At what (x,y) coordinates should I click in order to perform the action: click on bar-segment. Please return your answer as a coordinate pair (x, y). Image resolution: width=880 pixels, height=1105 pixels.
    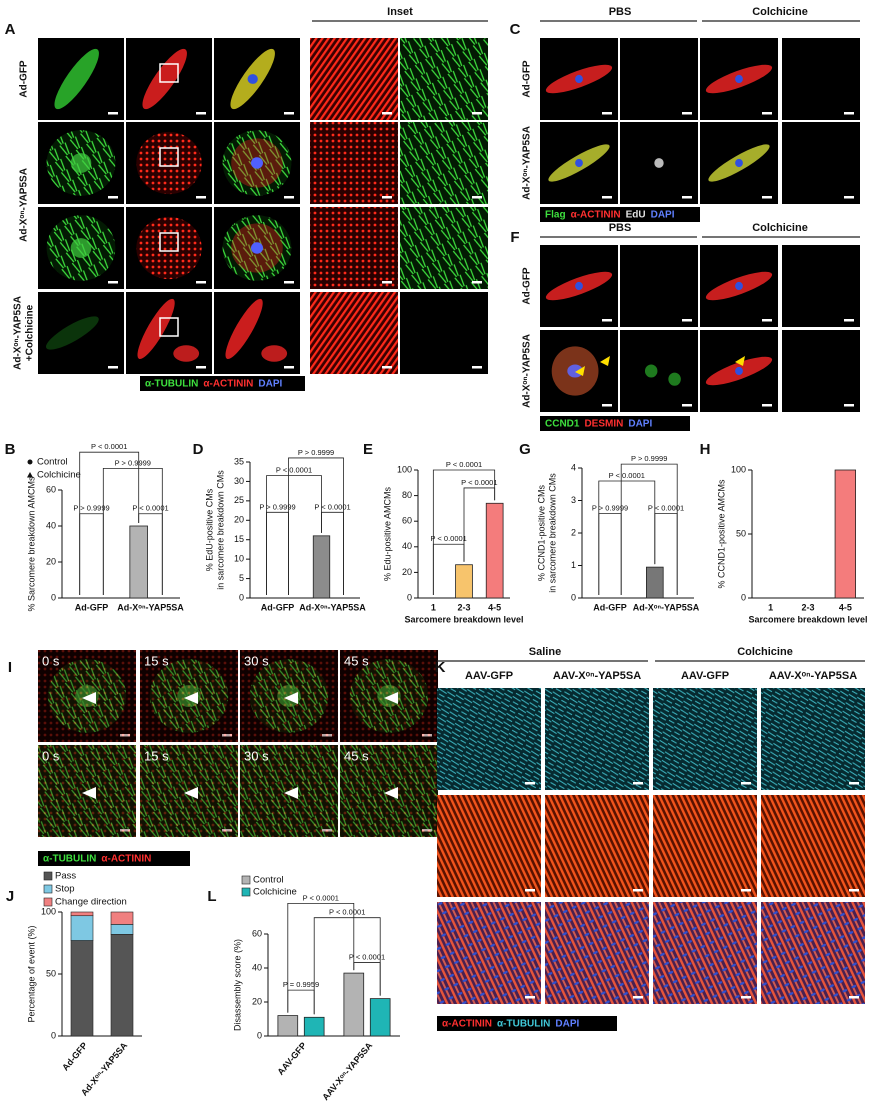
    Looking at the image, I should click on (122, 929).